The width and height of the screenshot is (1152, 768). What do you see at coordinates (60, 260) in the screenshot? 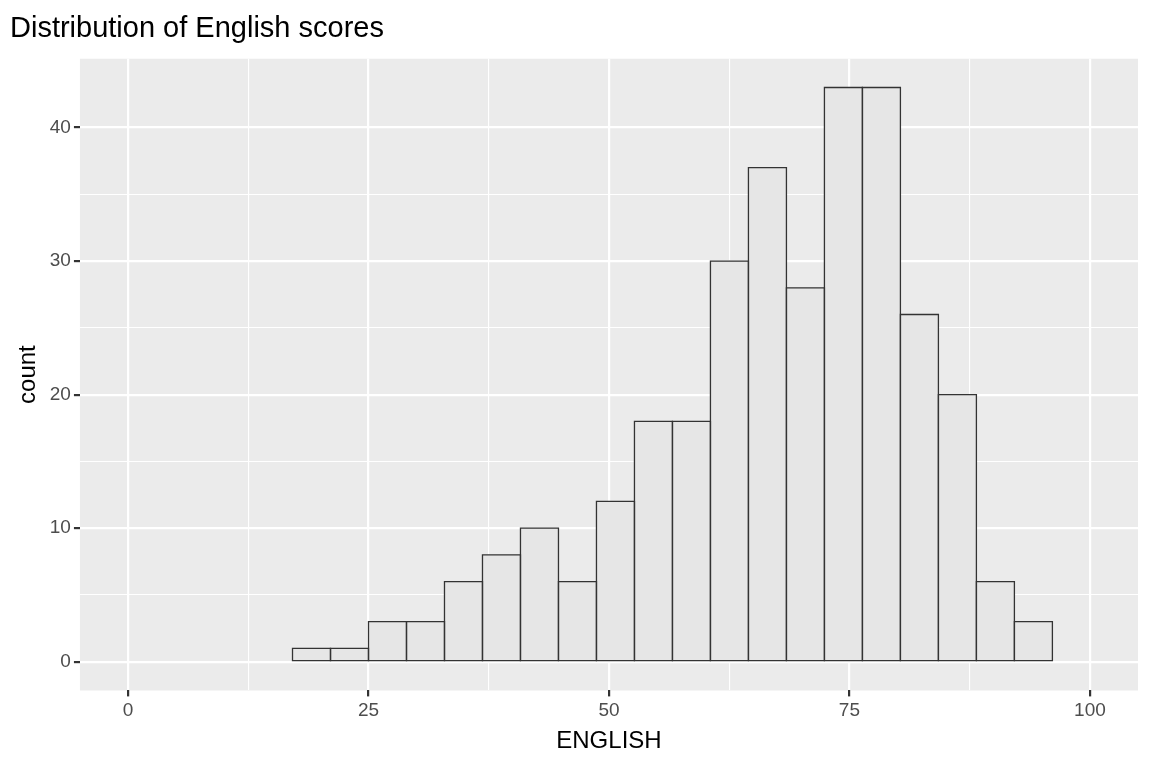
I see `y-tick-label: 30` at bounding box center [60, 260].